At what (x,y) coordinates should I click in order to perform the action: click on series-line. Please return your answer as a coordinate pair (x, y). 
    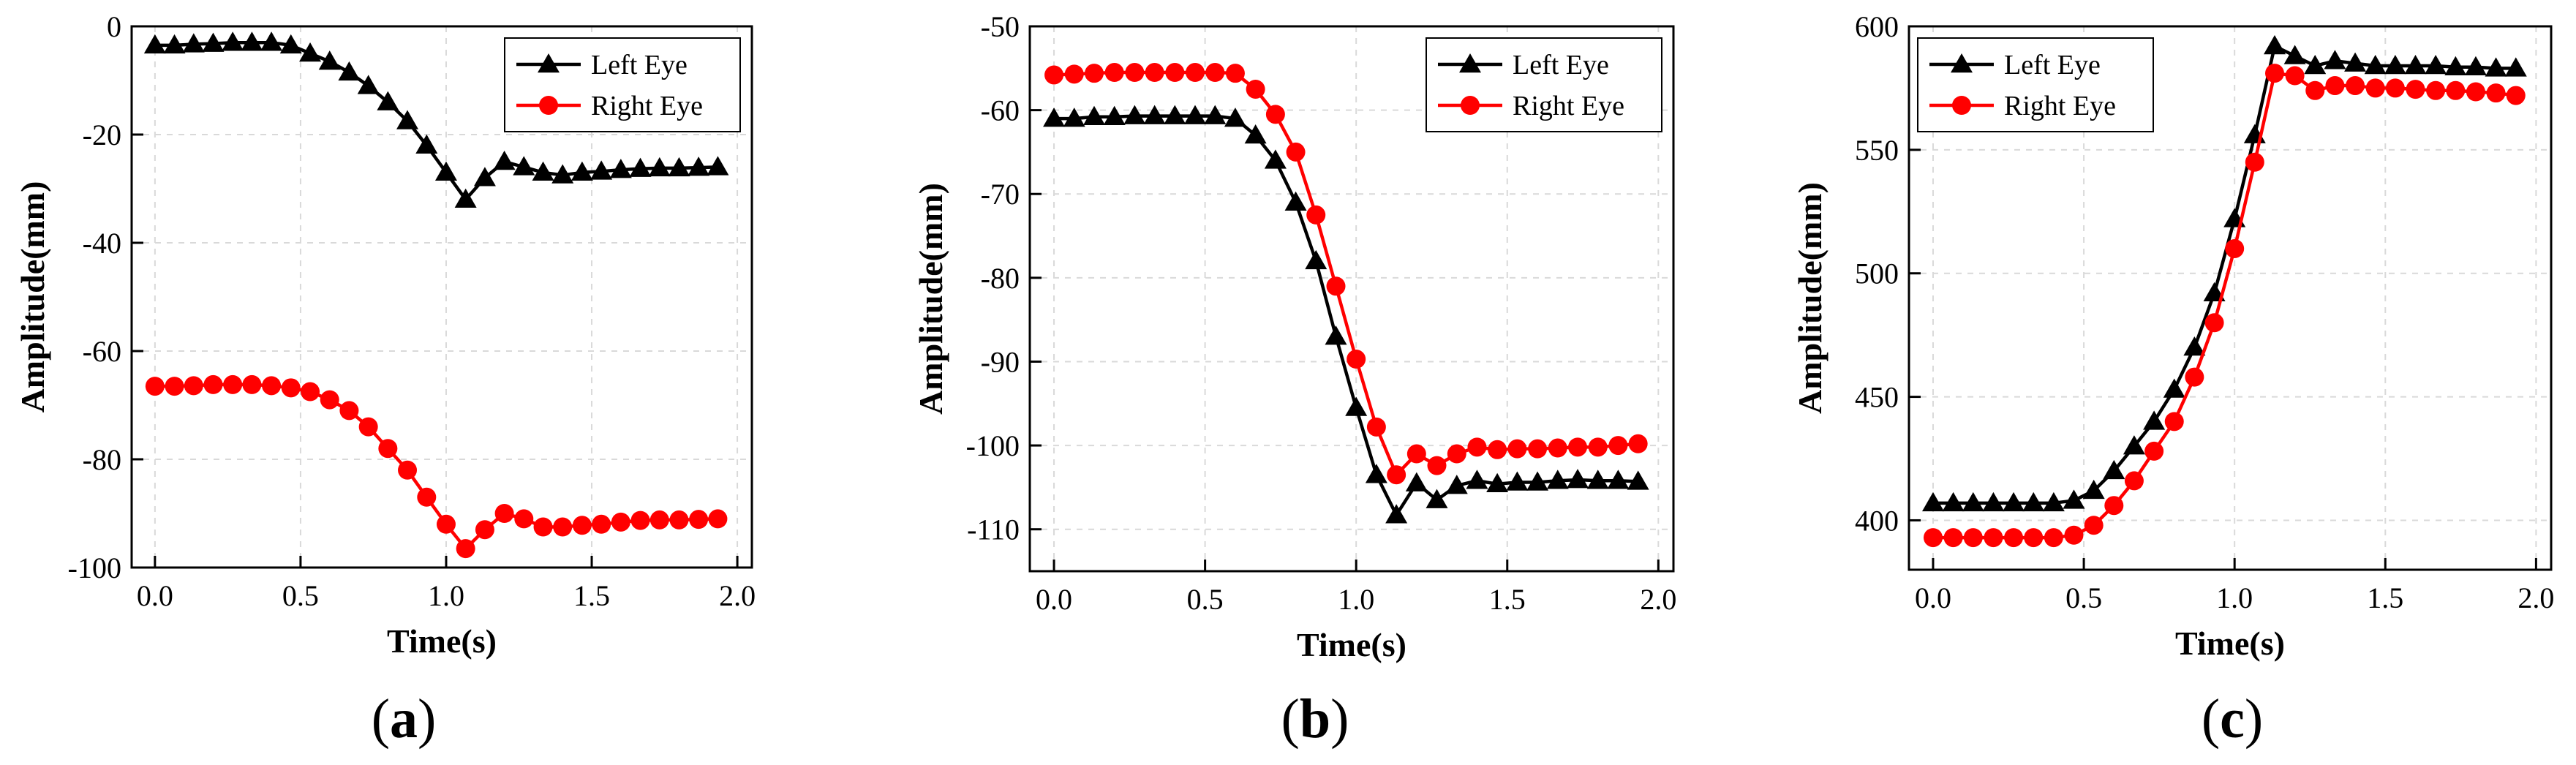
    Looking at the image, I should click on (1346, 315).